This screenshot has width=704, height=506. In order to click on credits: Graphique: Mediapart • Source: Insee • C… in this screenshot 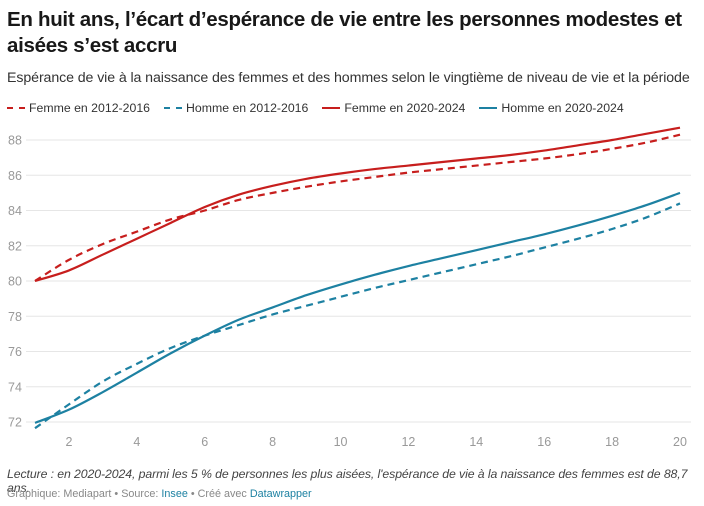, I will do `click(159, 494)`.